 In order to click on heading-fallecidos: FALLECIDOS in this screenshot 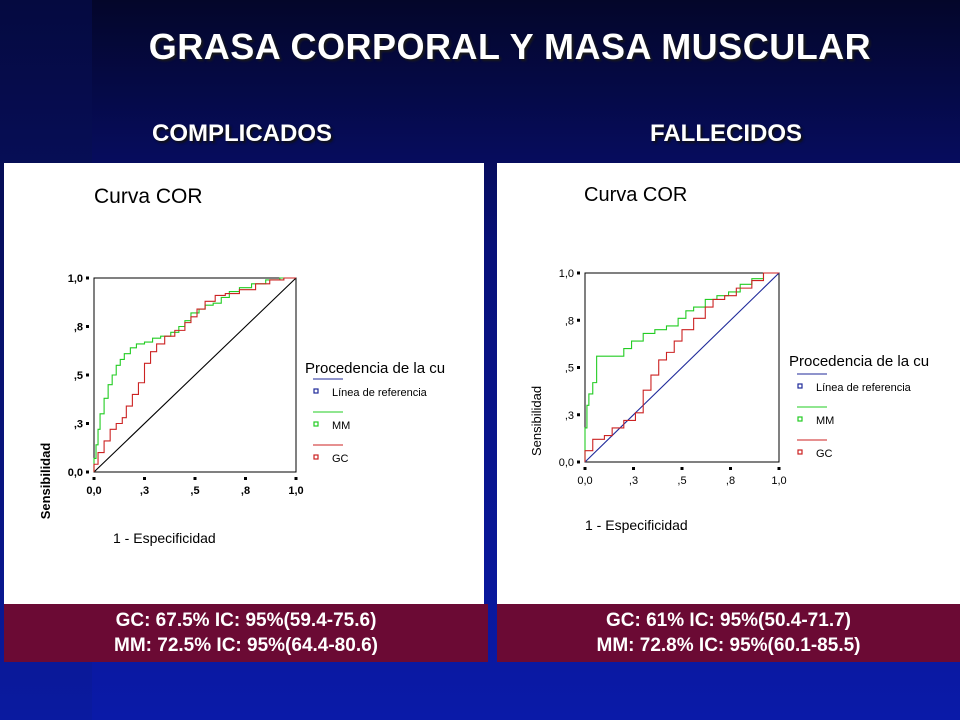, I will do `click(726, 133)`.